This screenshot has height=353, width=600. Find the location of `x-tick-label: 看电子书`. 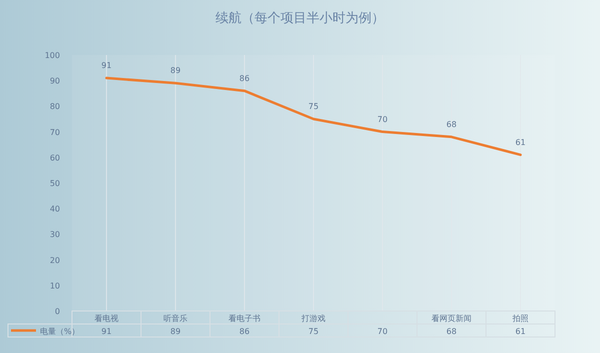

x-tick-label: 看电子书 is located at coordinates (244, 318).